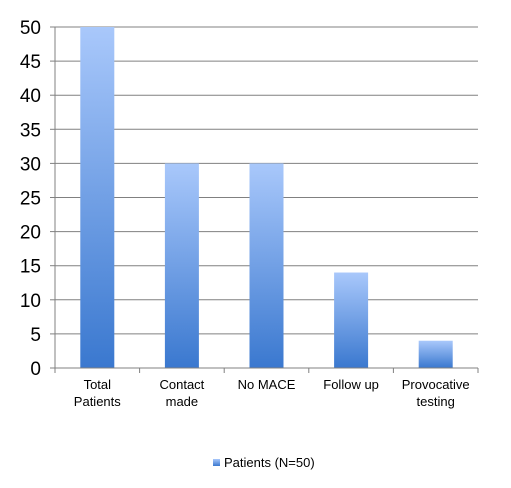  Describe the element at coordinates (35, 369) in the screenshot. I see `y-tick-label: 0` at that location.